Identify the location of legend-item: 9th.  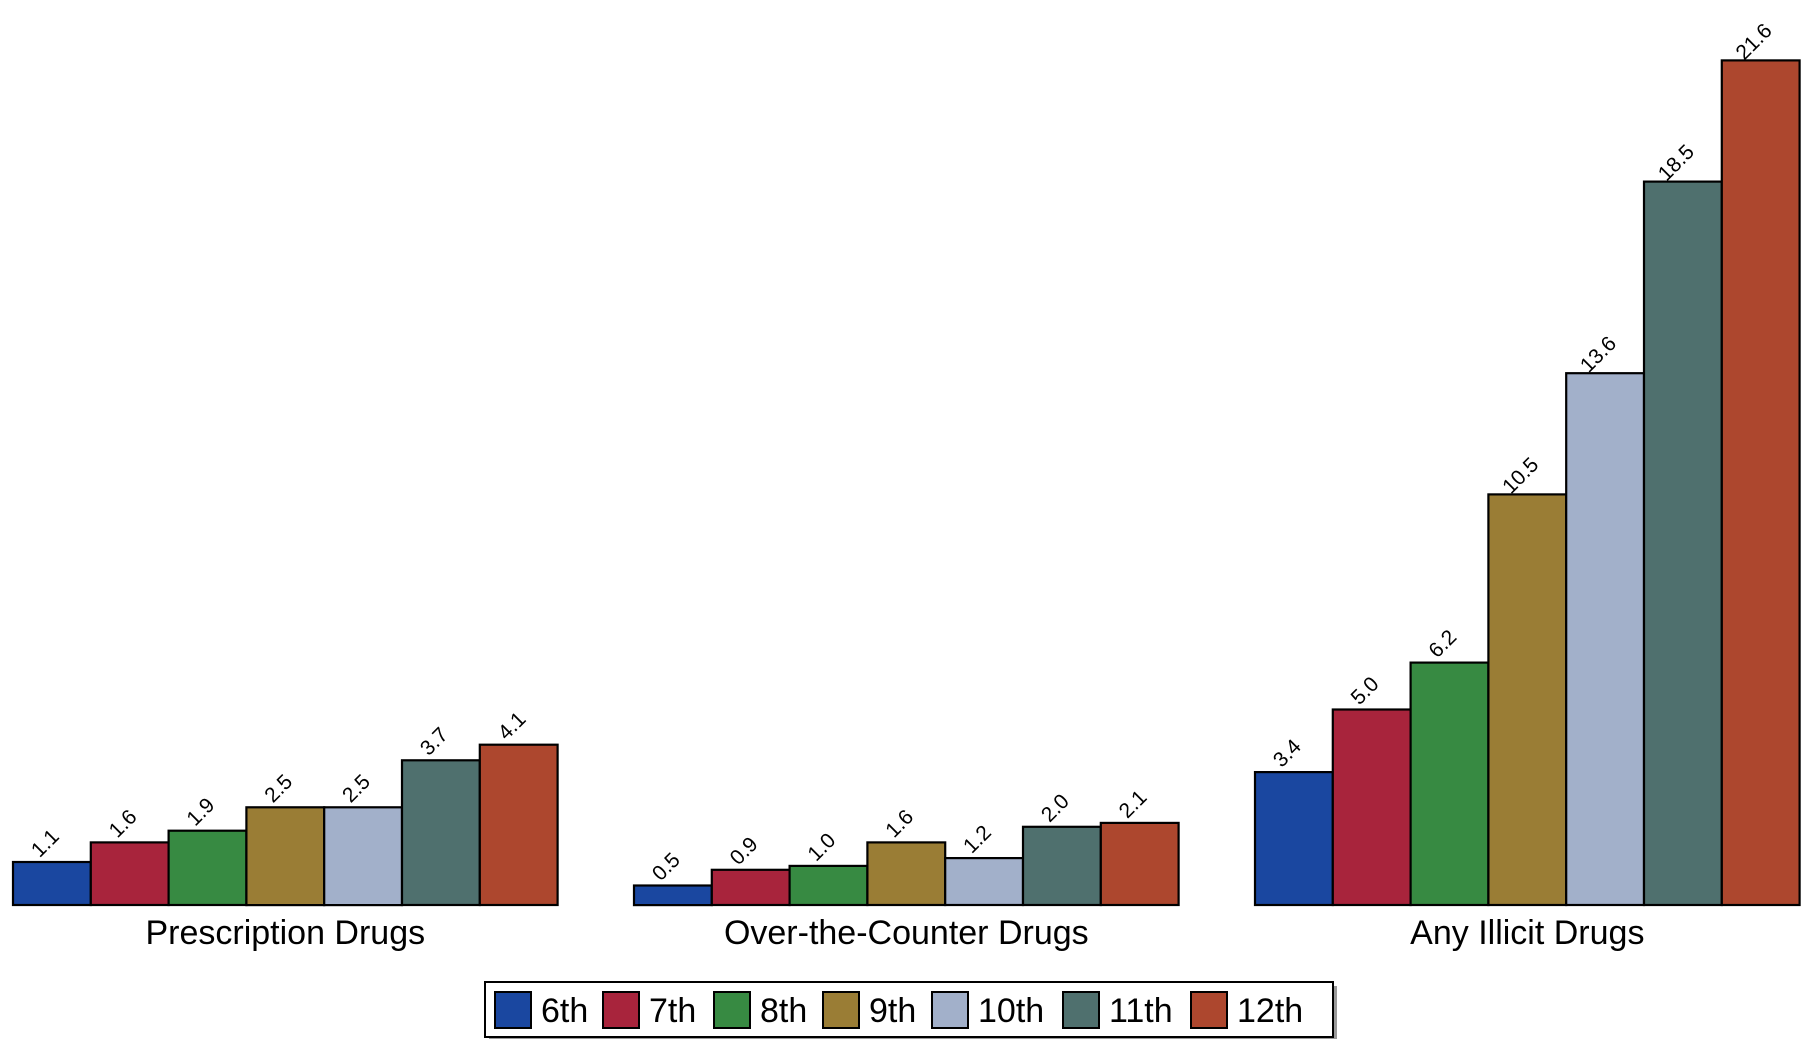
(869, 1010).